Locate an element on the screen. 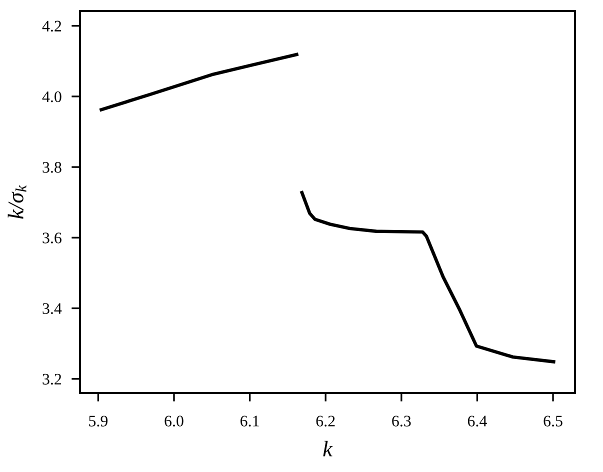 This screenshot has width=603, height=472. y-tick-label: 3.6 is located at coordinates (52, 238).